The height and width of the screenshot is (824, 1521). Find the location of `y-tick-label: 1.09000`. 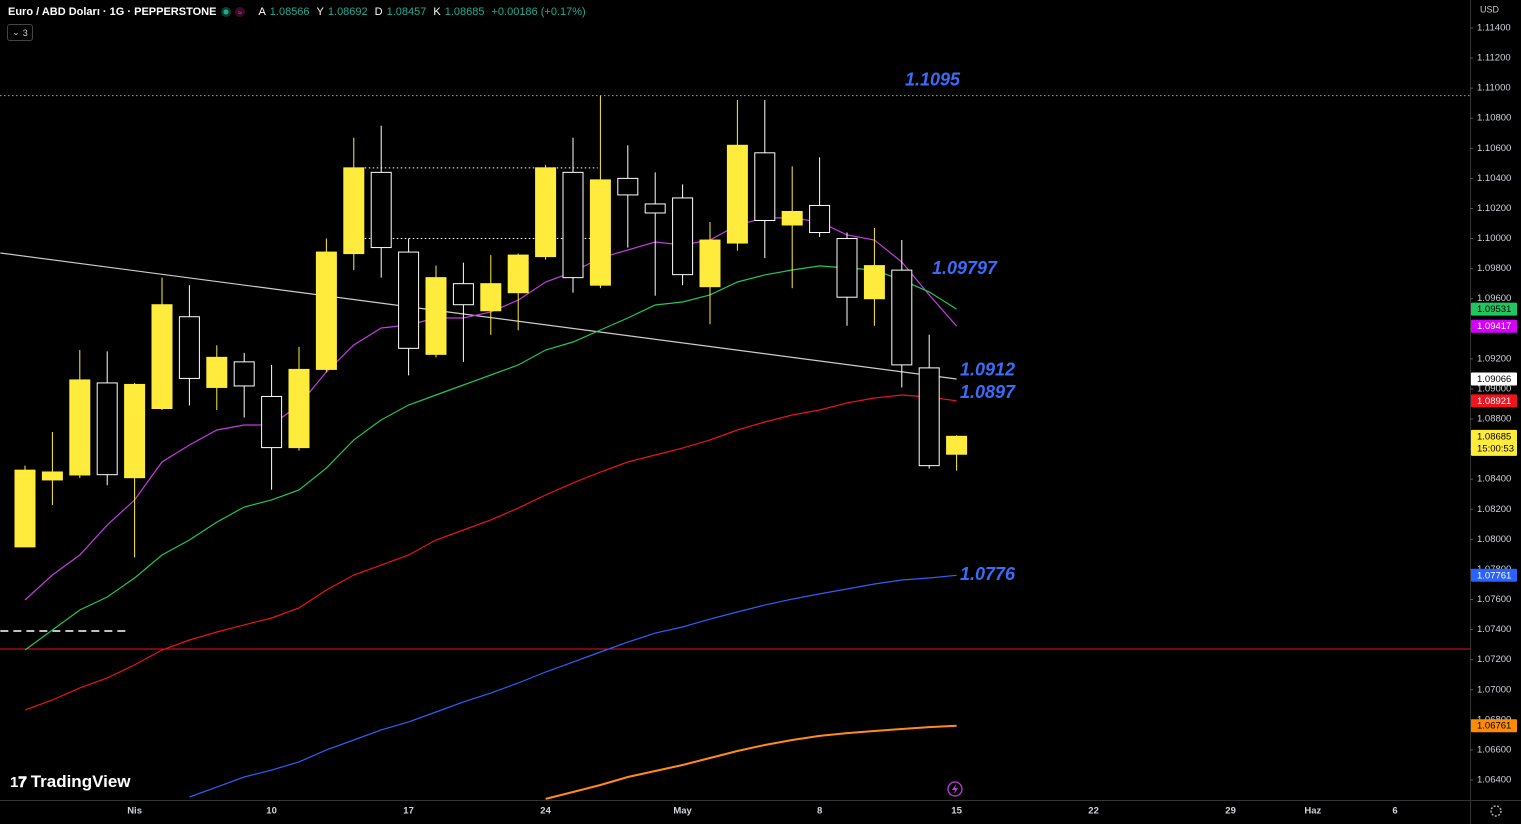

y-tick-label: 1.09000 is located at coordinates (1494, 388).